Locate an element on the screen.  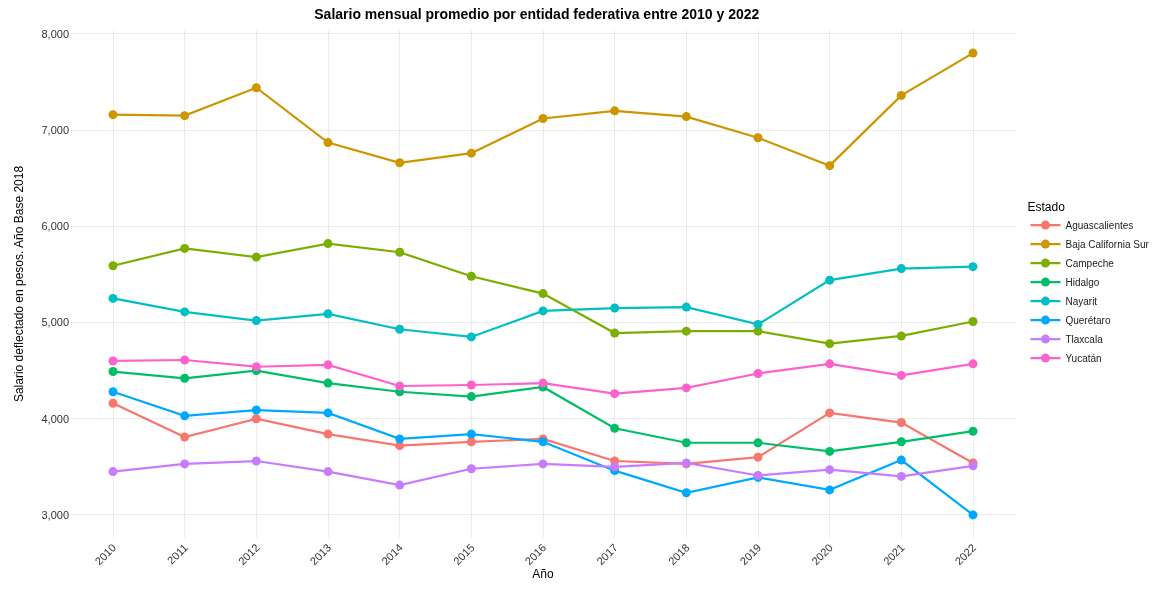
y-tick-label: 8,000 is located at coordinates (55, 33).